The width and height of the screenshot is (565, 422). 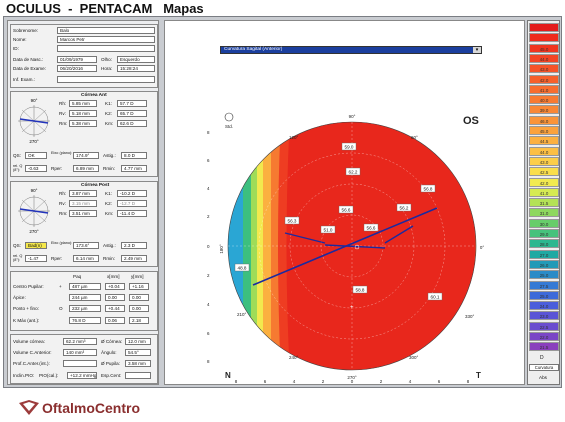 I want to click on front-rmin-field: 4.77 mm, so click(x=134, y=168).